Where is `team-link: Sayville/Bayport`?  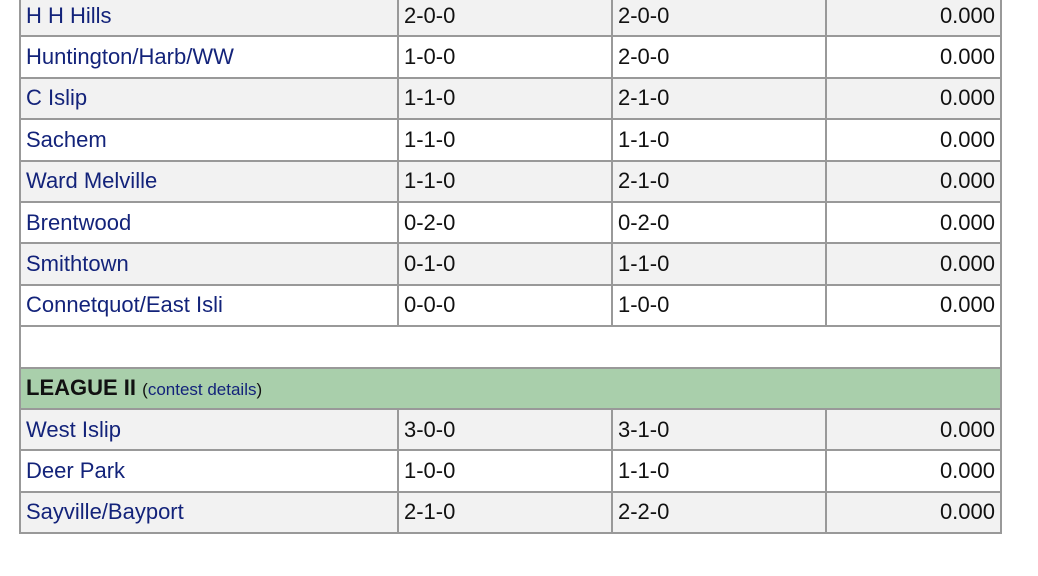
team-link: Sayville/Bayport is located at coordinates (209, 512).